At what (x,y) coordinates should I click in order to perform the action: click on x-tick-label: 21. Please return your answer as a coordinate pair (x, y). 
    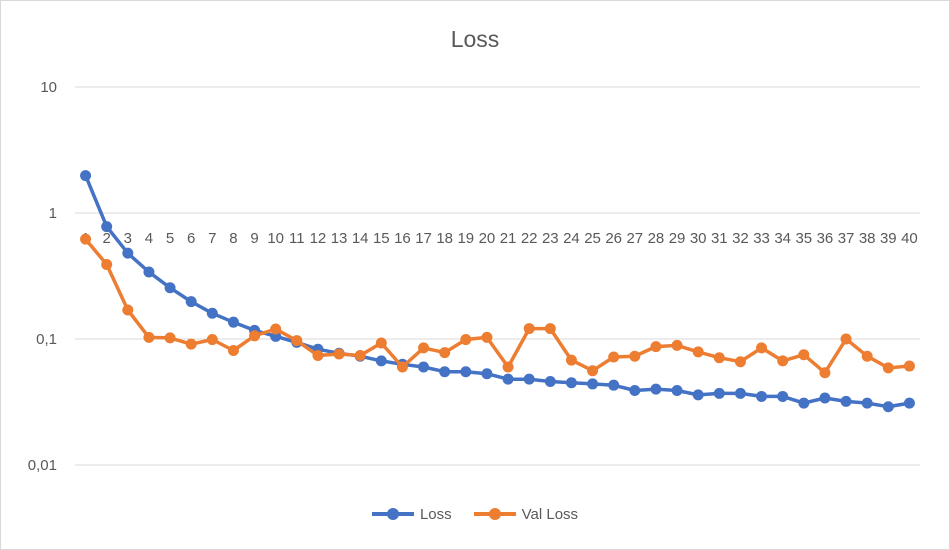
    Looking at the image, I should click on (508, 238).